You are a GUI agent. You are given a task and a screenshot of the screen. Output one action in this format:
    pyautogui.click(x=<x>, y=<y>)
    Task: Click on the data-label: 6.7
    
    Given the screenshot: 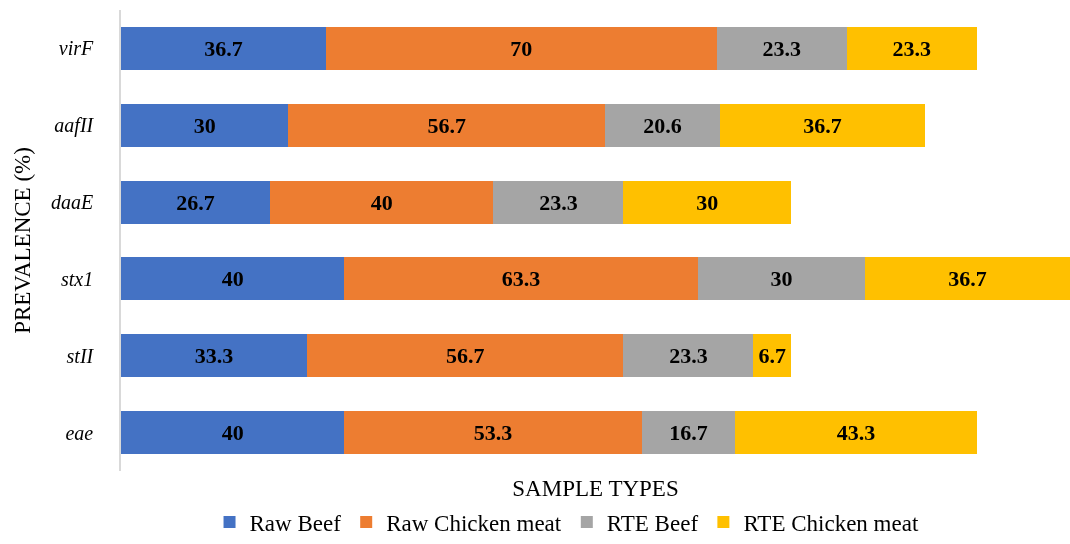 What is the action you would take?
    pyautogui.click(x=772, y=356)
    